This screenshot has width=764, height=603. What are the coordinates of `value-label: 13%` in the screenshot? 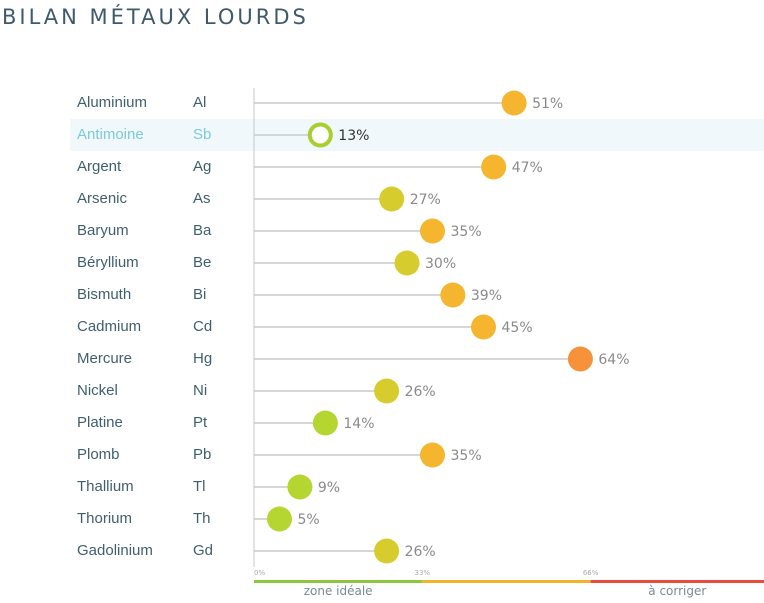 It's located at (353, 136).